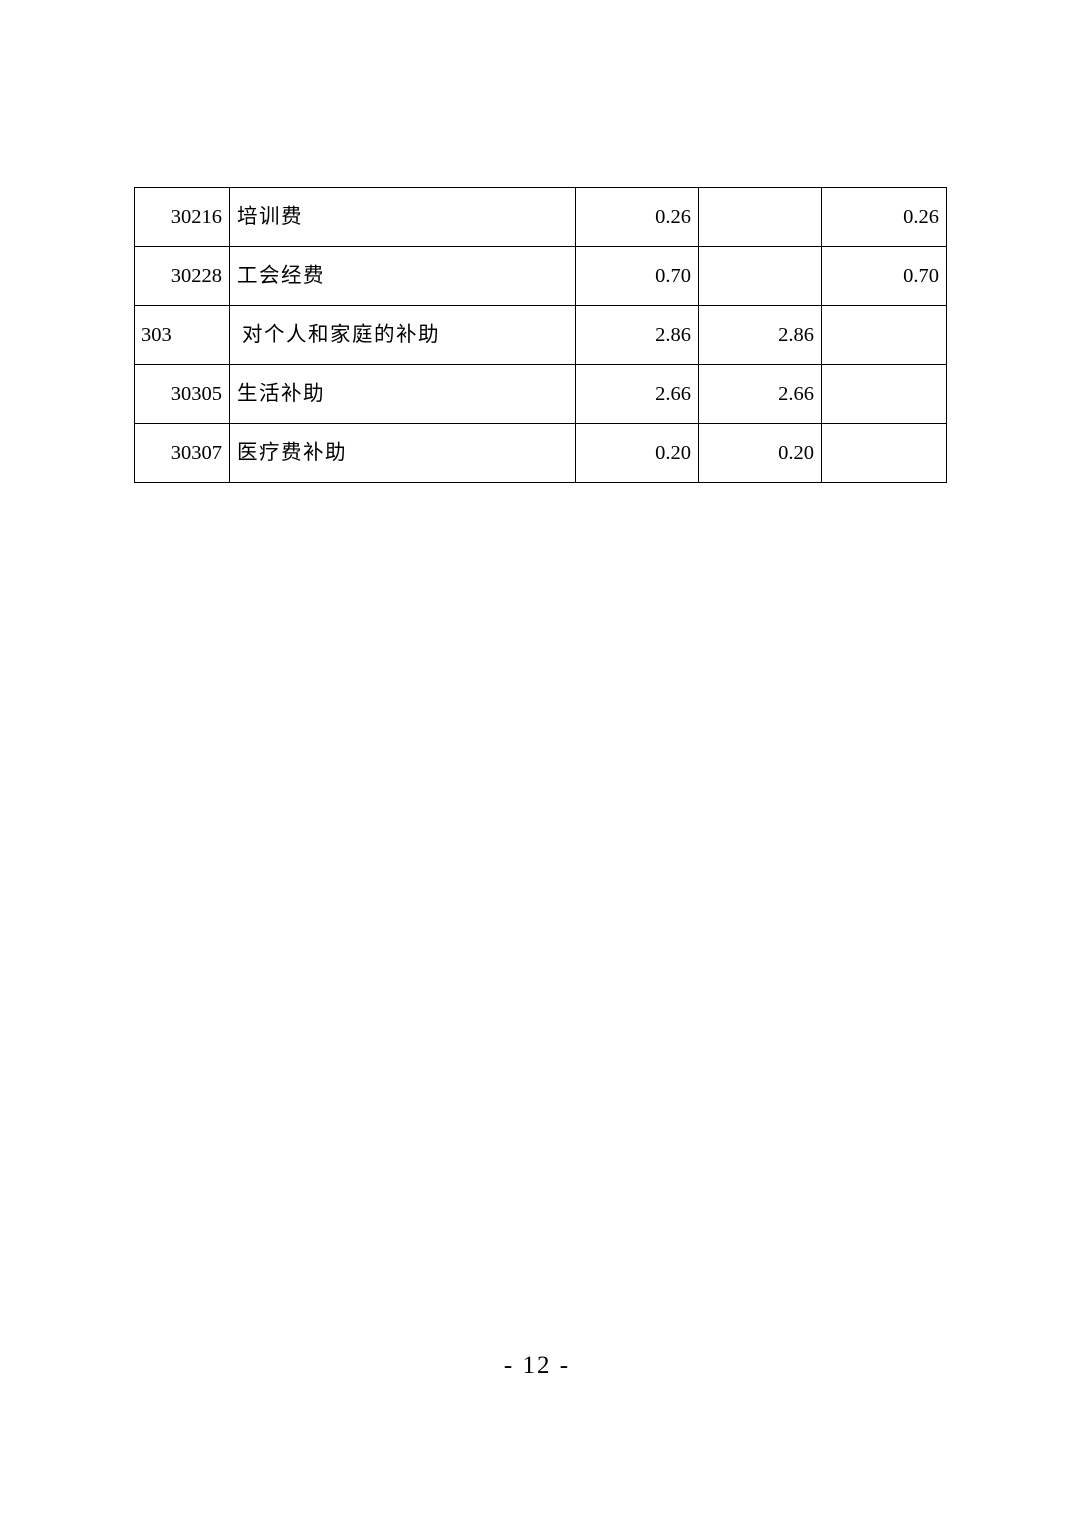  What do you see at coordinates (182, 335) in the screenshot?
I see `cell-code: 303` at bounding box center [182, 335].